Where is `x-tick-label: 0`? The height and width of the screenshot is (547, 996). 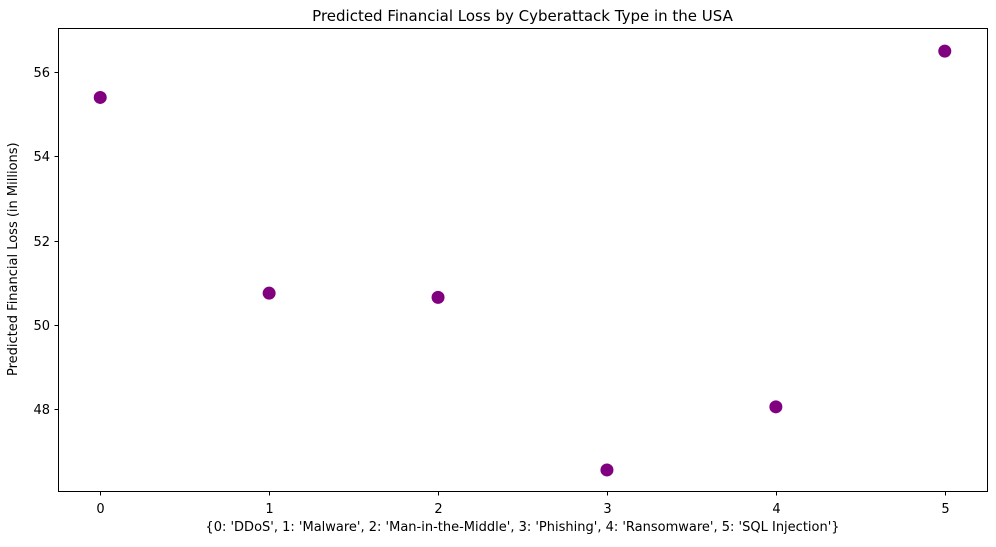
x-tick-label: 0 is located at coordinates (100, 509).